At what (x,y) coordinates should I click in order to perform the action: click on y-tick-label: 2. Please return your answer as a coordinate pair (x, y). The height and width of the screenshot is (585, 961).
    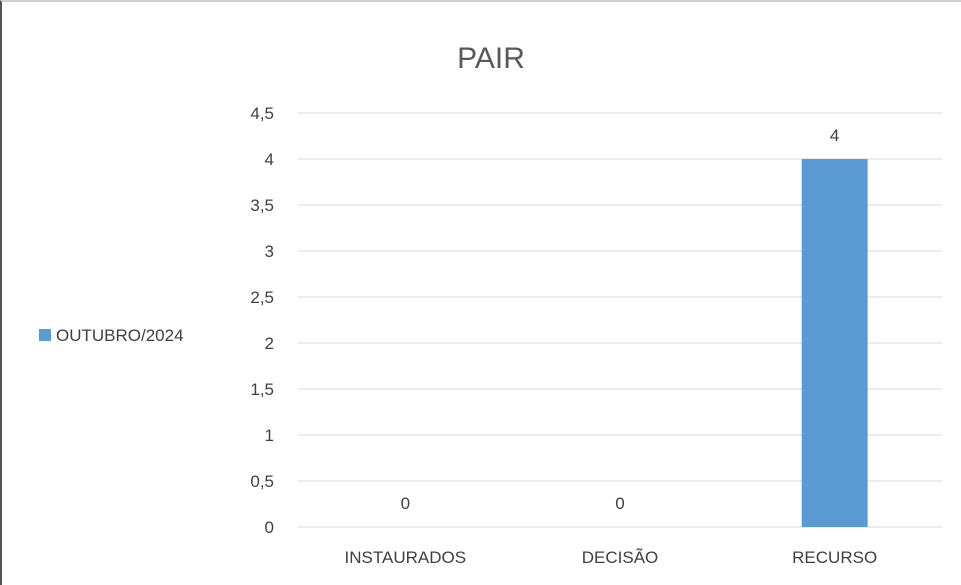
    Looking at the image, I should click on (269, 343).